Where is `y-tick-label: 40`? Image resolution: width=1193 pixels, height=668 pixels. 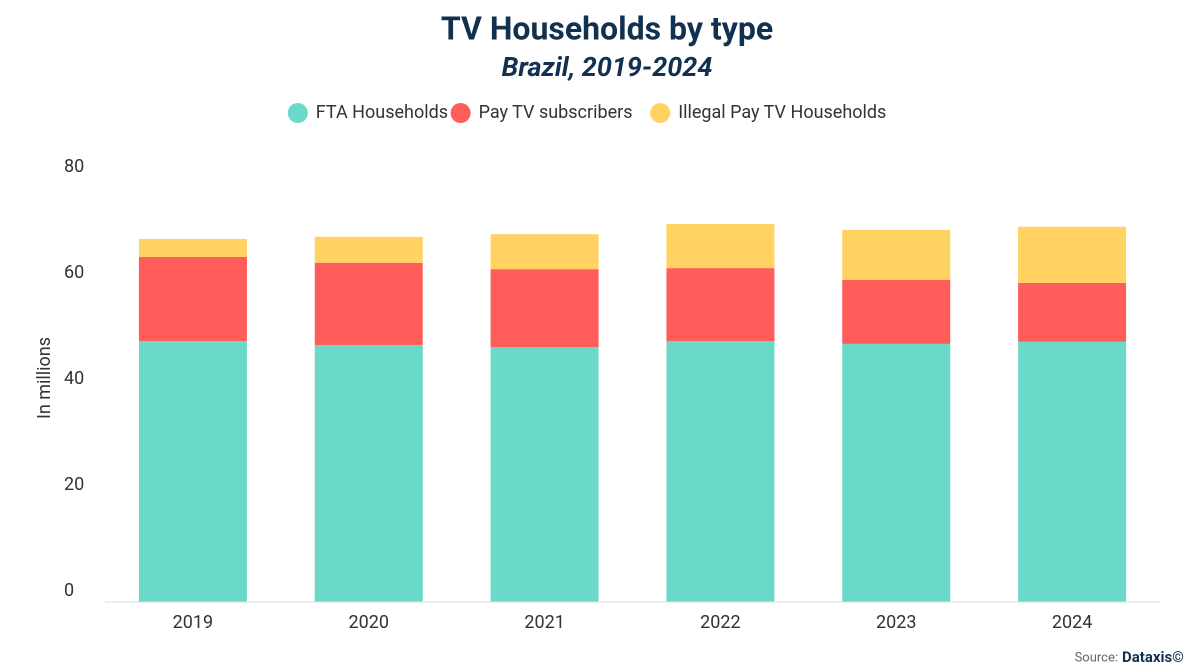 y-tick-label: 40 is located at coordinates (74, 378).